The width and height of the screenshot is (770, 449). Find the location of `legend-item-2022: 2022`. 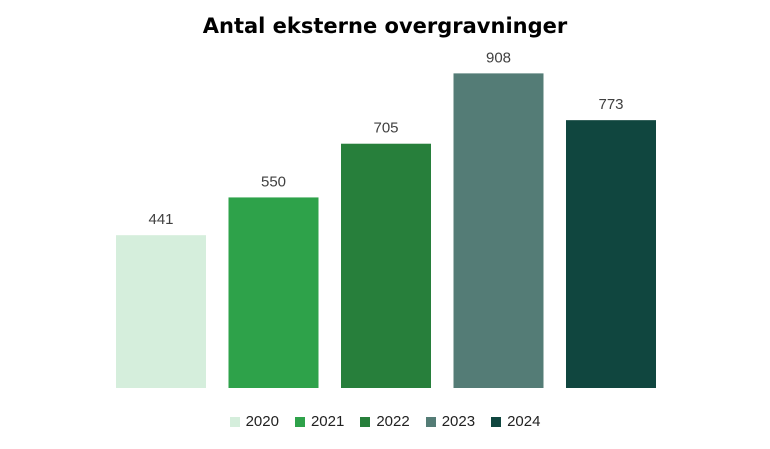

legend-item-2022: 2022 is located at coordinates (385, 421).